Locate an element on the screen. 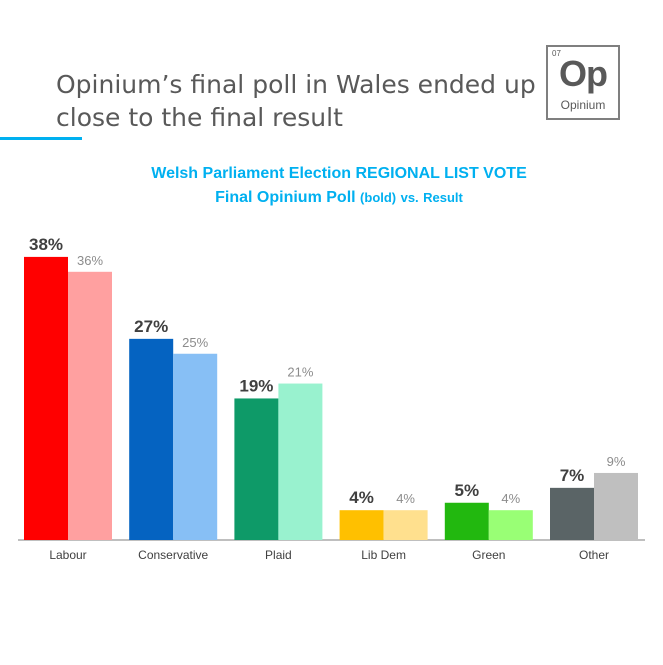  bar-plaid-result is located at coordinates (300, 461).